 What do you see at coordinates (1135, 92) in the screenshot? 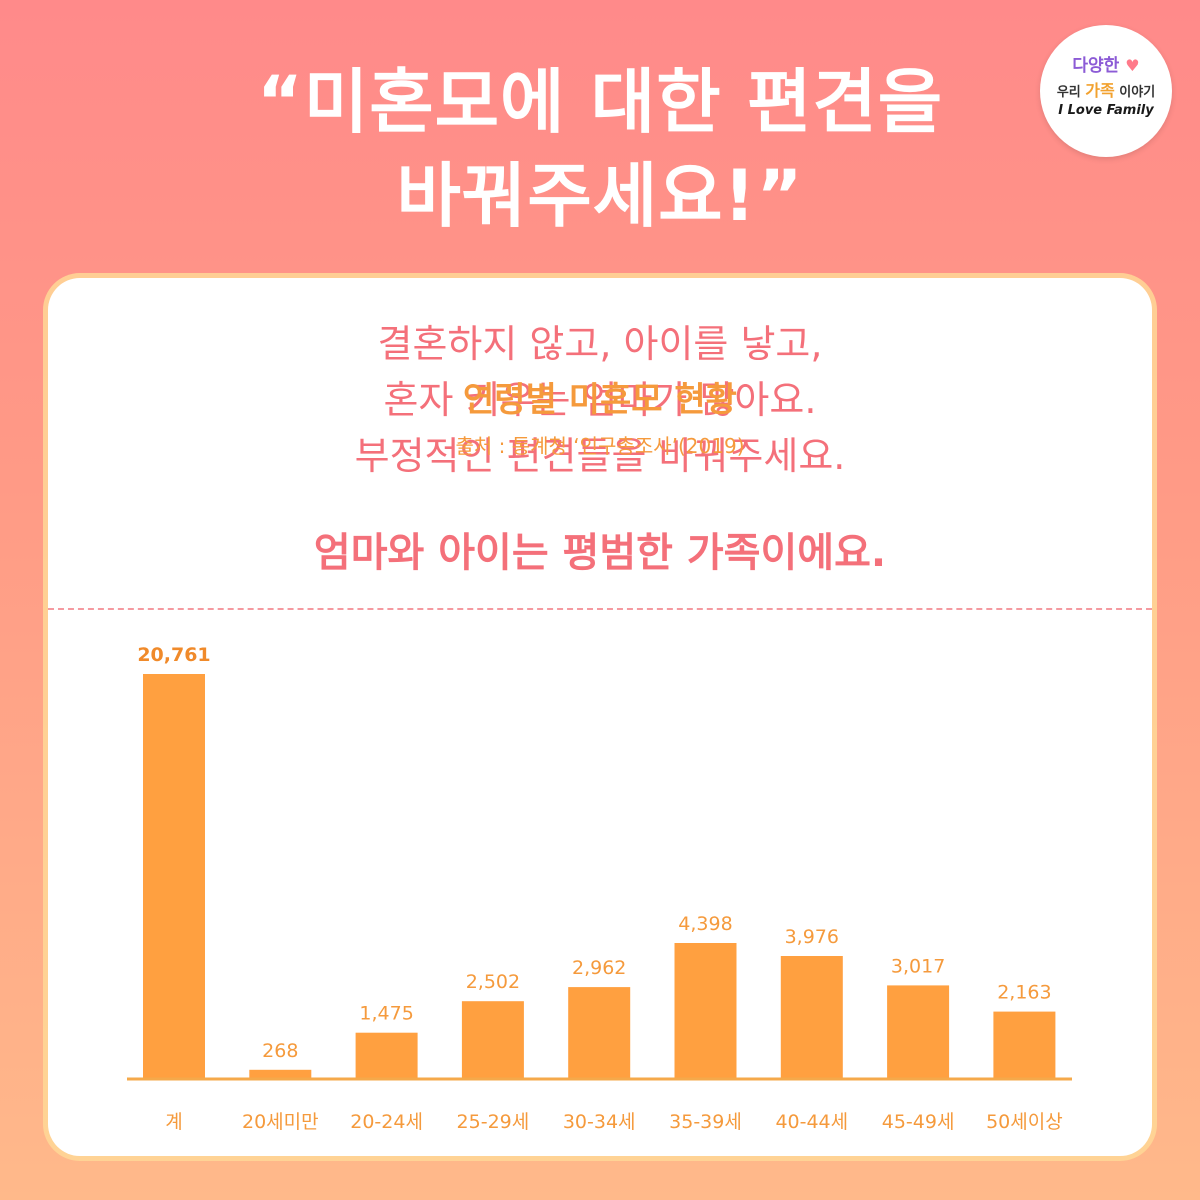
I see `logo-suffix: 이야기` at bounding box center [1135, 92].